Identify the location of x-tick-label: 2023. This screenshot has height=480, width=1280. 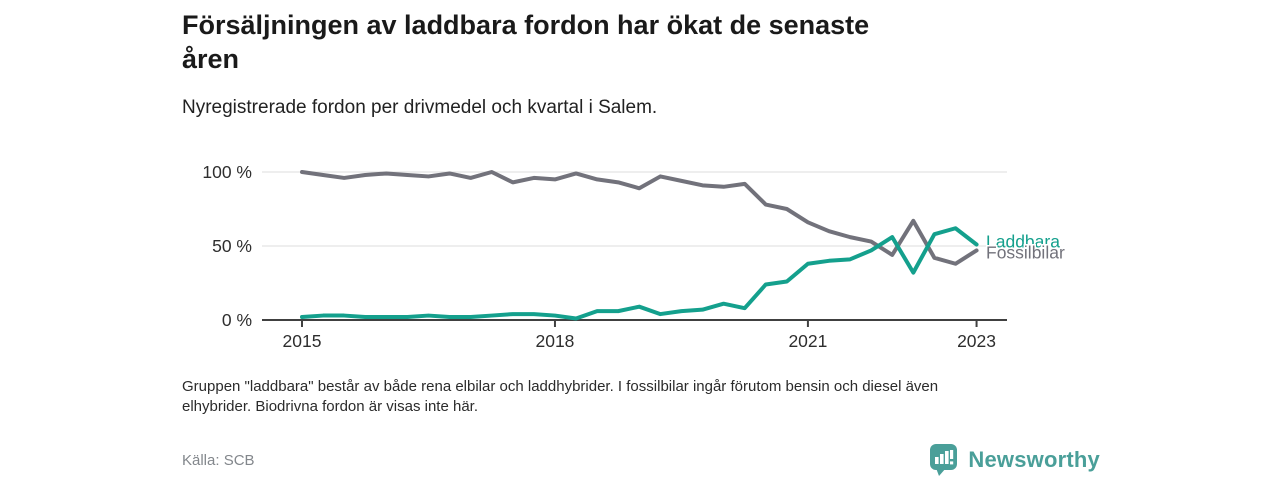
(976, 341).